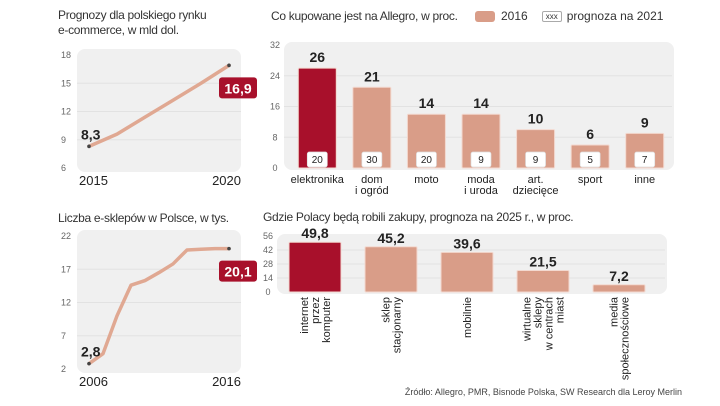 This screenshot has height=406, width=720. Describe the element at coordinates (387, 310) in the screenshot. I see `bar4-category-label: sklep` at that location.